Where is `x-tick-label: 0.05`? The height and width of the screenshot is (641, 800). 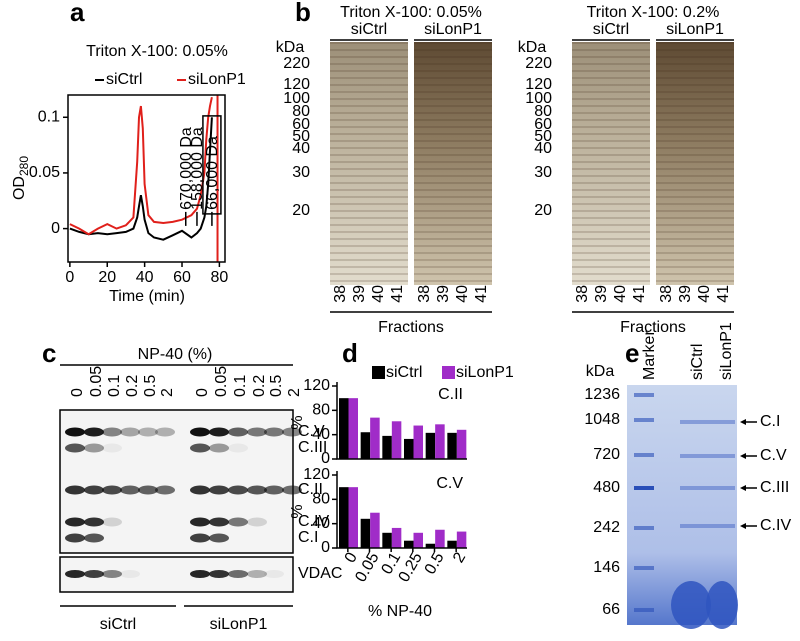 x-tick-label: 0.05 is located at coordinates (367, 568).